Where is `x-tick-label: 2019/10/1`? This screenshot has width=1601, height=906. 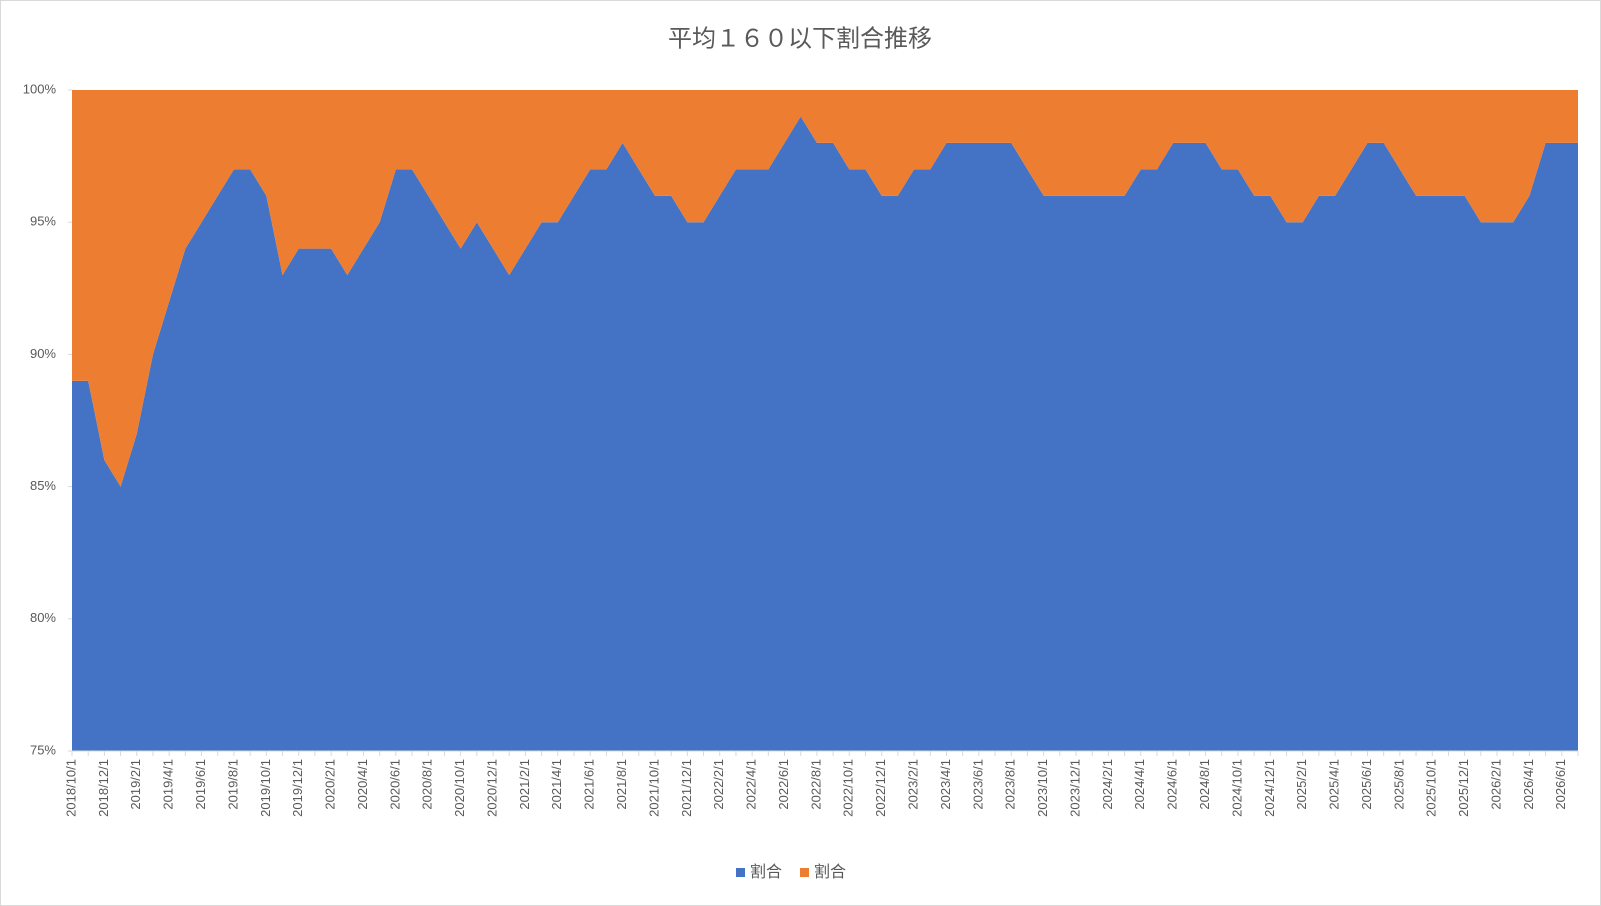
x-tick-label: 2019/10/1 is located at coordinates (265, 788).